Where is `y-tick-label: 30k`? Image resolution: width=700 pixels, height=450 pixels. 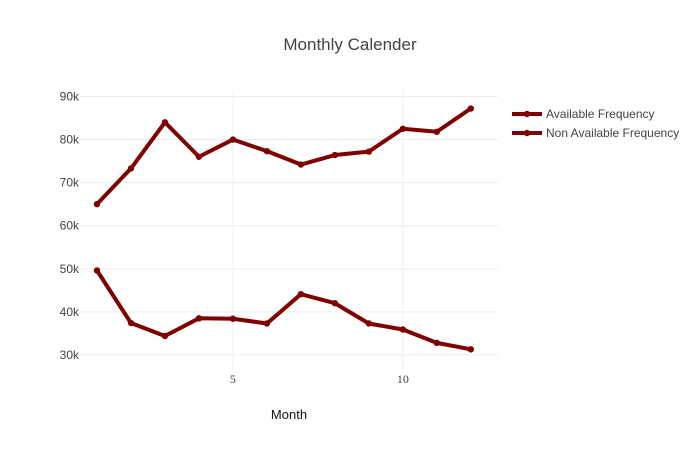 y-tick-label: 30k is located at coordinates (70, 355).